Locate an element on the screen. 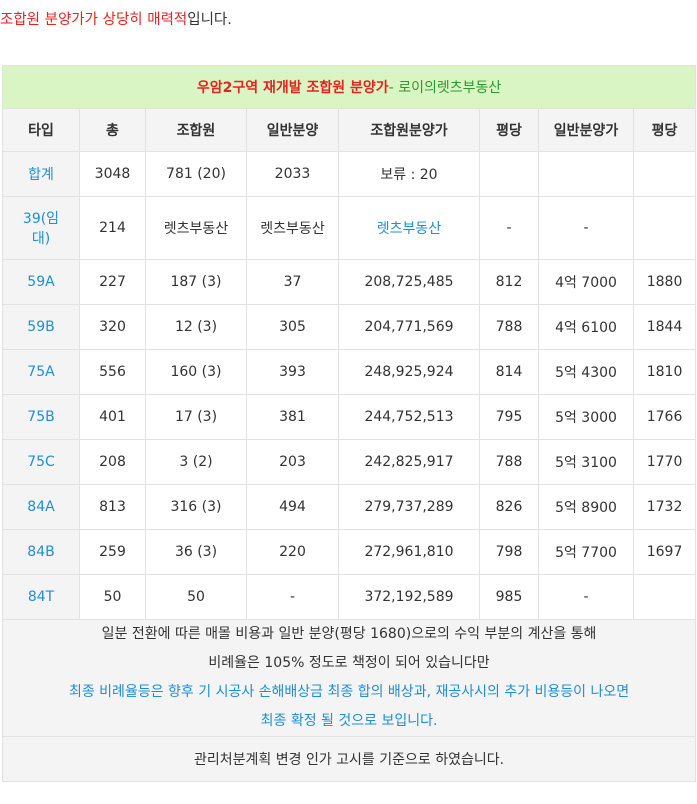  cell-member-price: 208,725,485 is located at coordinates (409, 282).